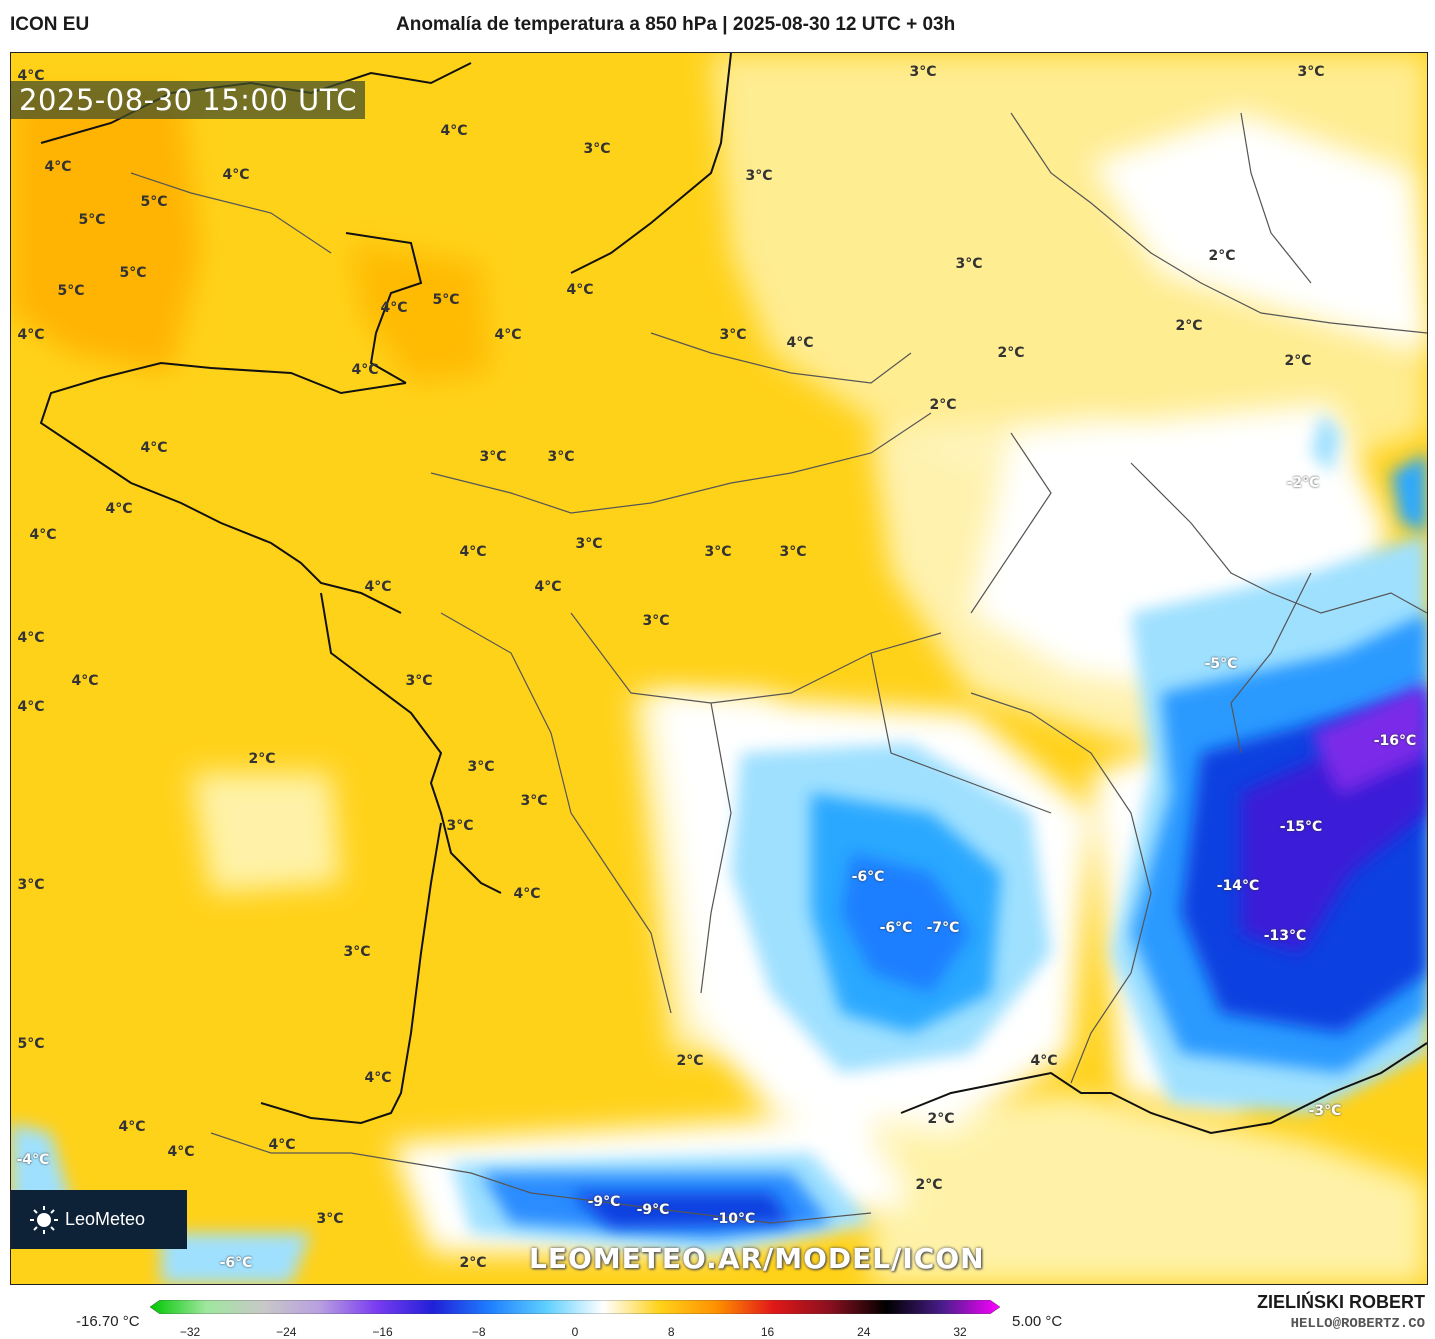 Image resolution: width=1435 pixels, height=1339 pixels. Describe the element at coordinates (188, 100) in the screenshot. I see `valid-time-badge: 2025-08-30 15:00 UTC` at that location.